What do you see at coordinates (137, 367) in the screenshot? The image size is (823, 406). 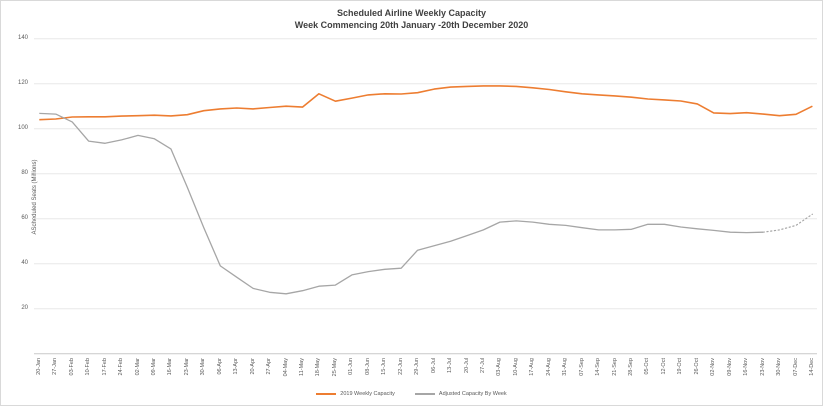 I see `x-tick-label: 02-Mar` at bounding box center [137, 367].